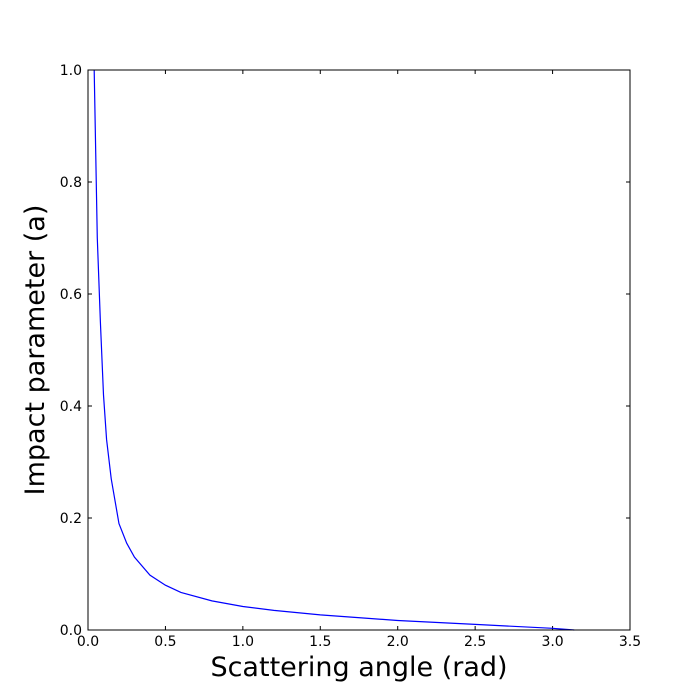 This screenshot has width=700, height=700. I want to click on x-tick-label: 1.5, so click(320, 642).